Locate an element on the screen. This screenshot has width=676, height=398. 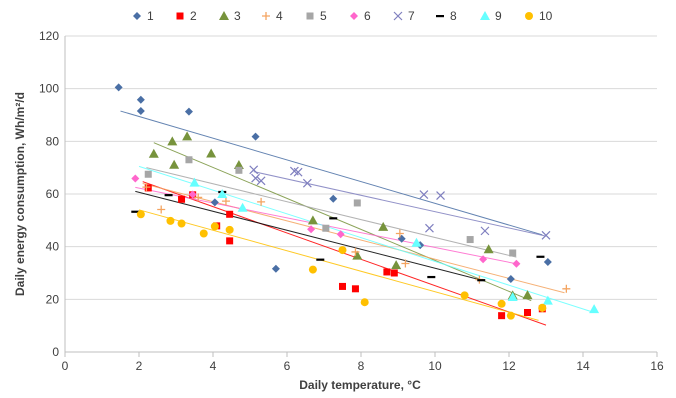
y-axis-title: Daily energy consumption, Wh/m²/d is located at coordinates (20, 194).